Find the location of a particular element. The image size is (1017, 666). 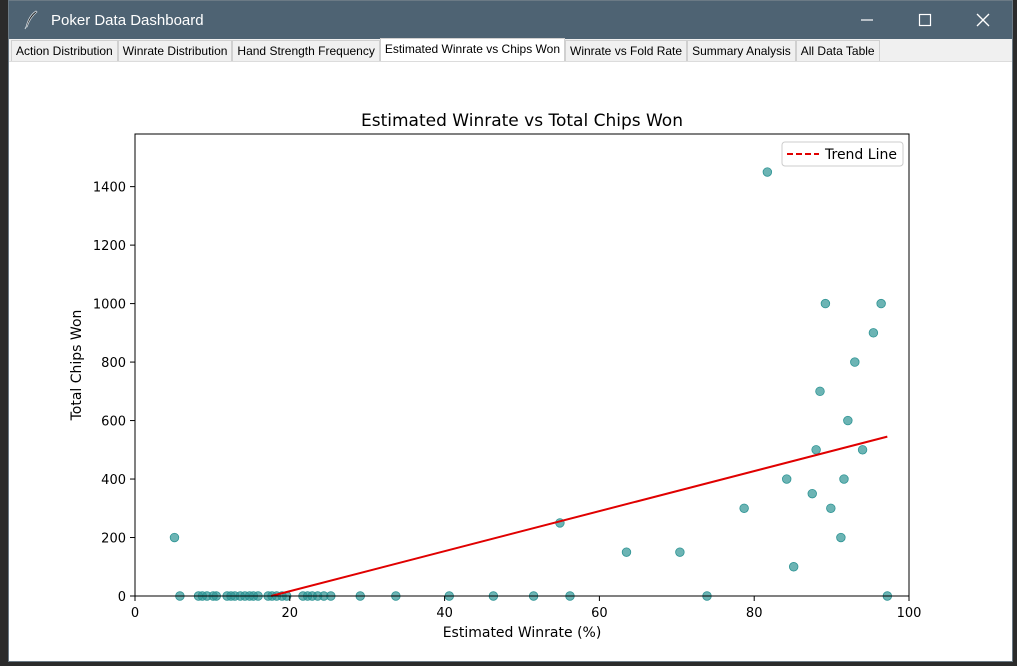

y-tick-label: 1400 is located at coordinates (109, 188).